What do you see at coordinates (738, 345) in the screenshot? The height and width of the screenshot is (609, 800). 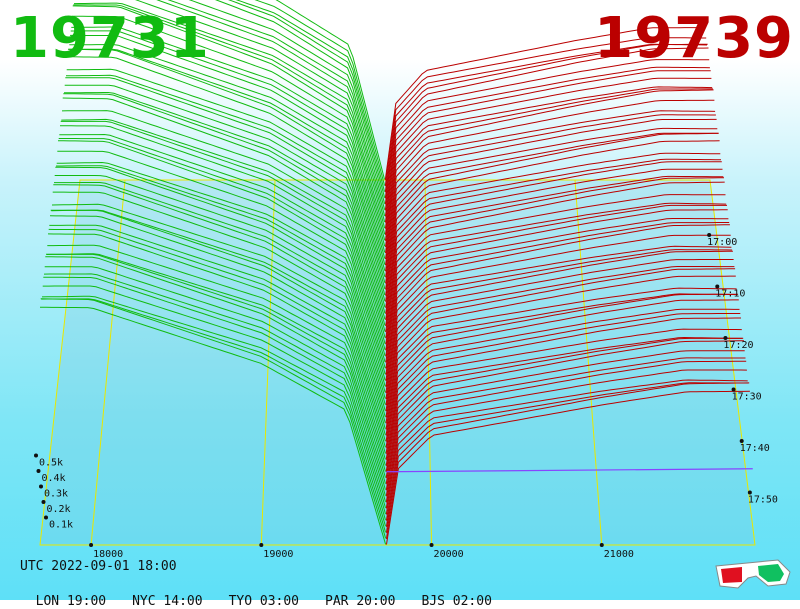 I see `time-tick-label: 17:20` at bounding box center [738, 345].